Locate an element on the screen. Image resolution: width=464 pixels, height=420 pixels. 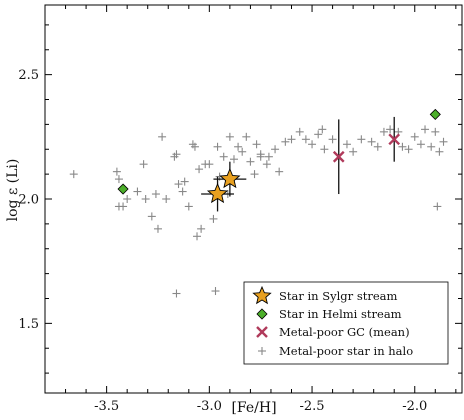
x-axis-label: [Fe/H] is located at coordinates (253, 408).